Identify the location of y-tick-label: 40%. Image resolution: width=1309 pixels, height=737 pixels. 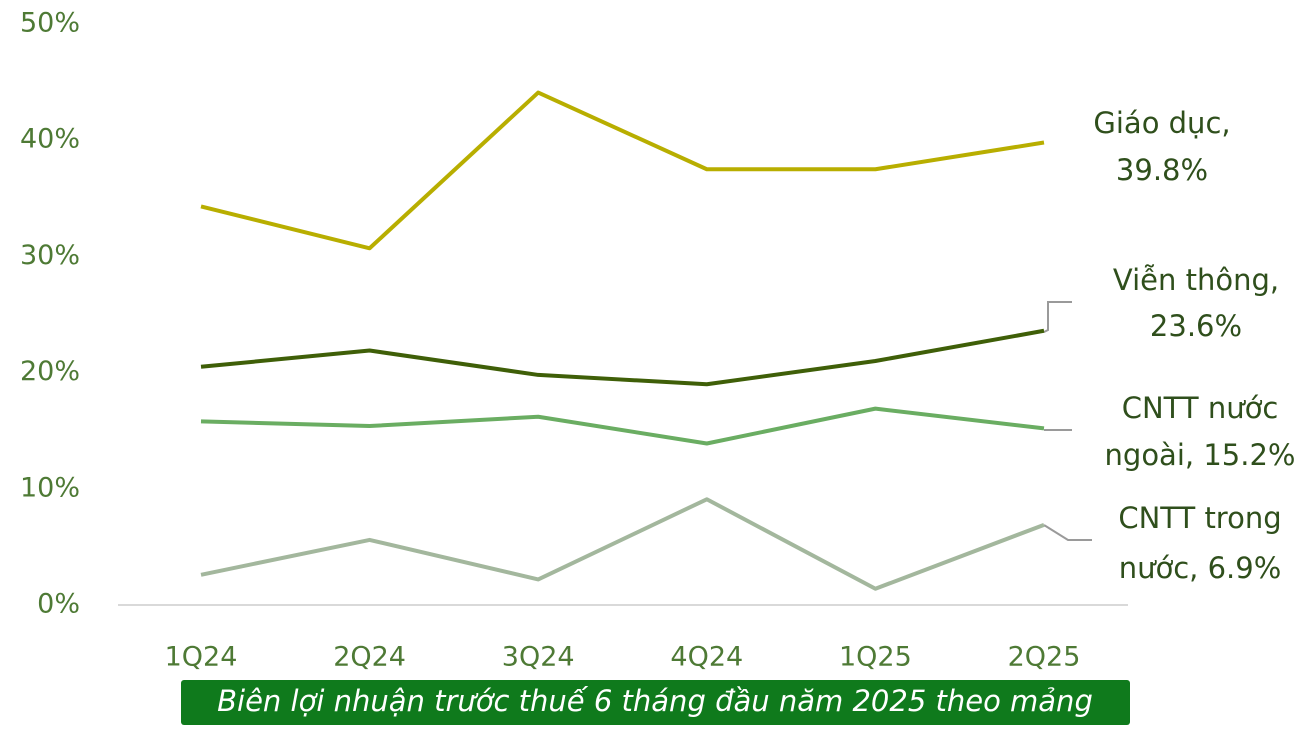
(50, 139).